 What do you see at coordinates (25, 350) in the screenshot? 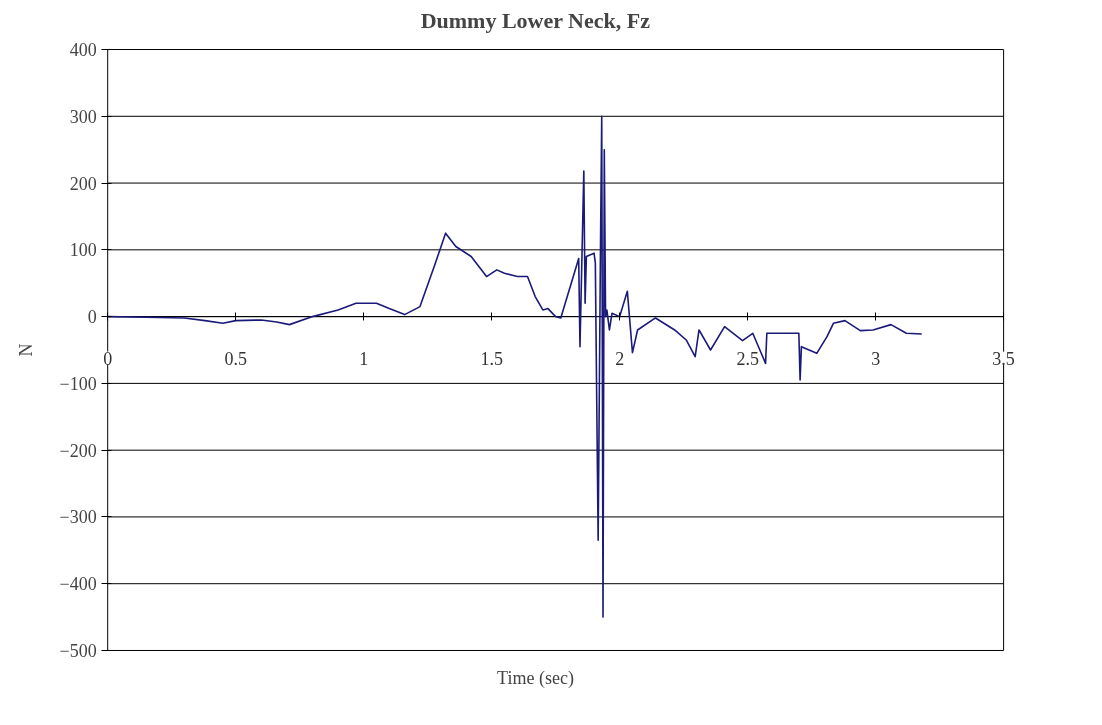
I see `y-axis-title: N` at bounding box center [25, 350].